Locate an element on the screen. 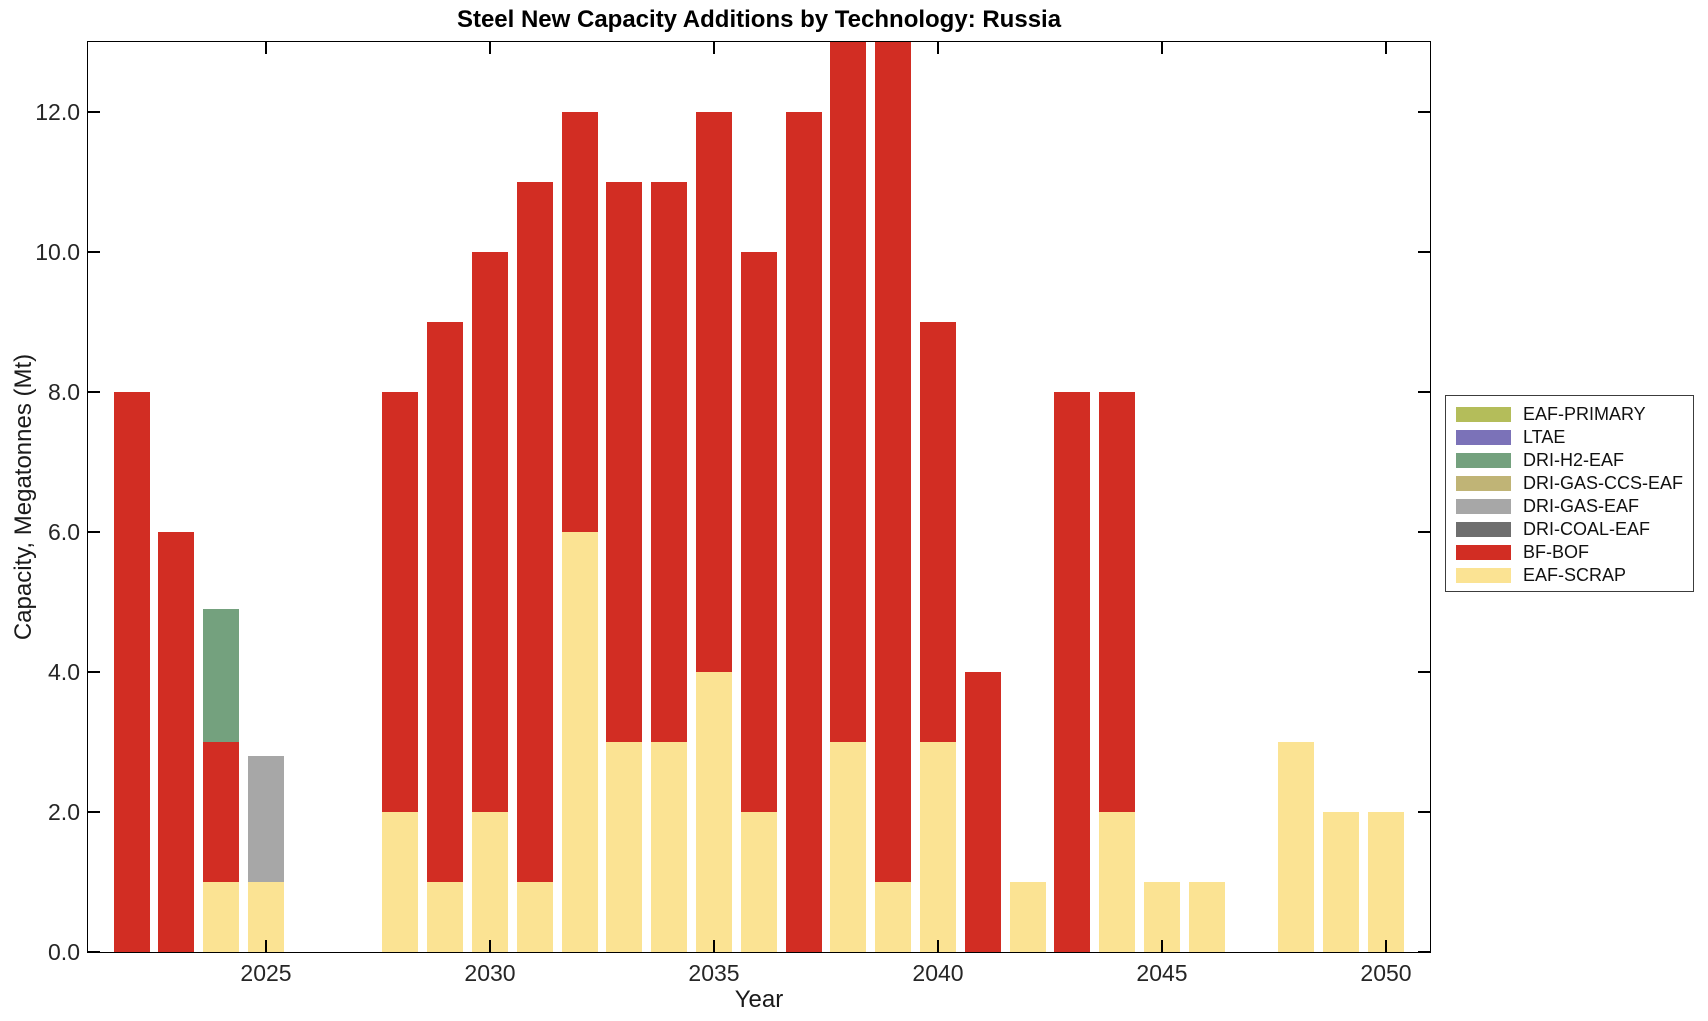 This screenshot has width=1708, height=1021. bar-segment-2031-BF-BOF is located at coordinates (534, 532).